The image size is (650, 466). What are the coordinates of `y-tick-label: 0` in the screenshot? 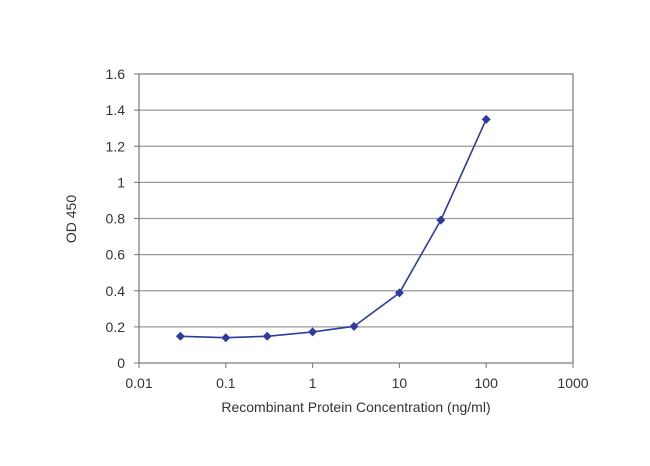 It's located at (121, 363).